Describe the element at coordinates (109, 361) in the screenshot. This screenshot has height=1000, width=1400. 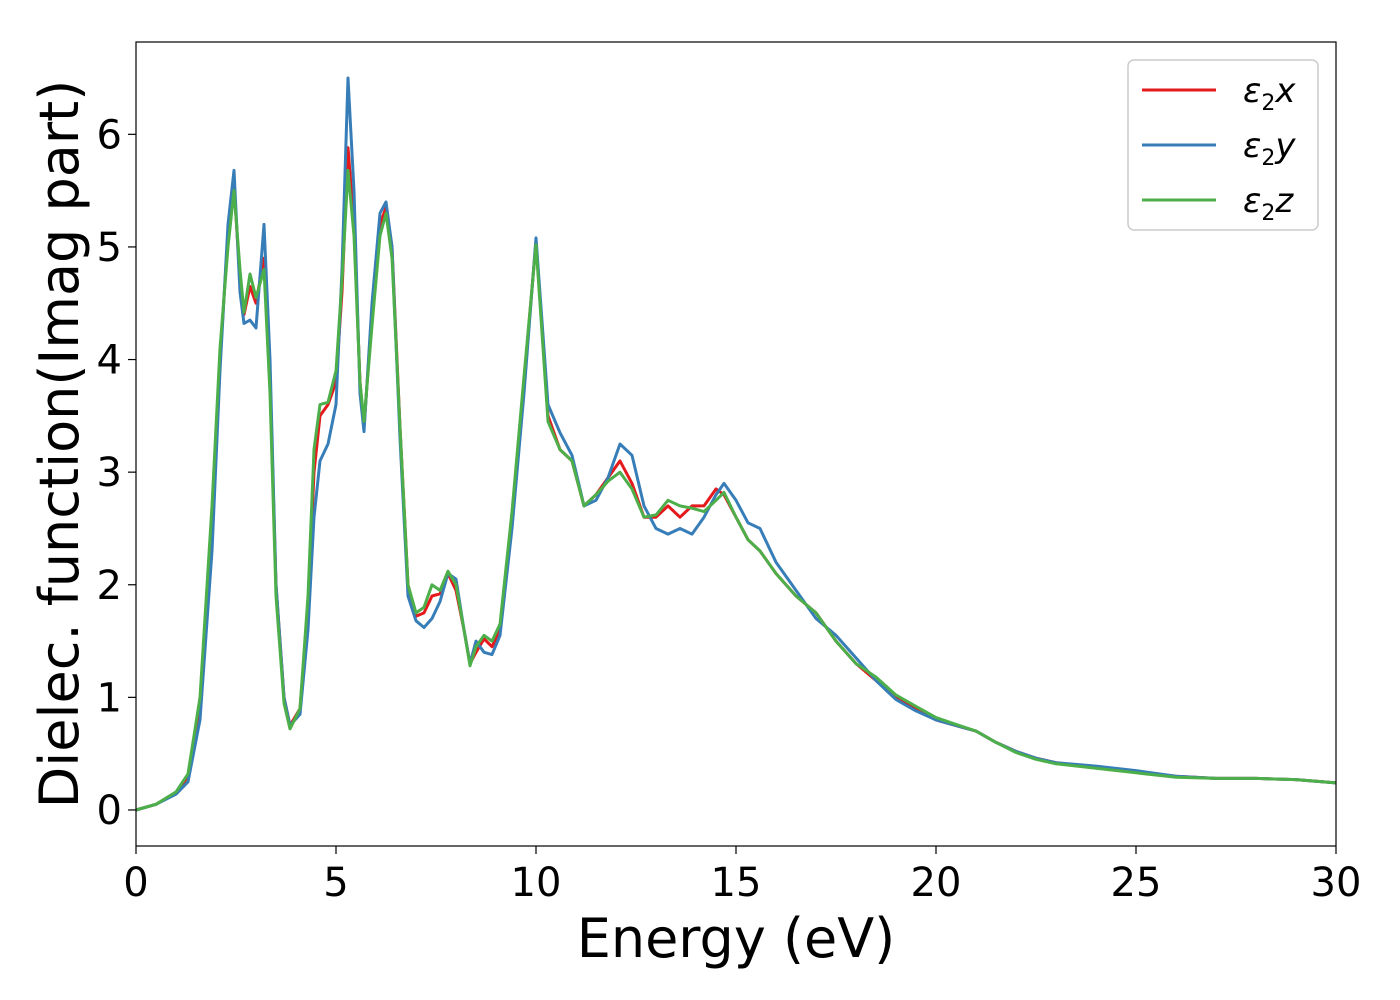
I see `y-tick-label: 4` at that location.